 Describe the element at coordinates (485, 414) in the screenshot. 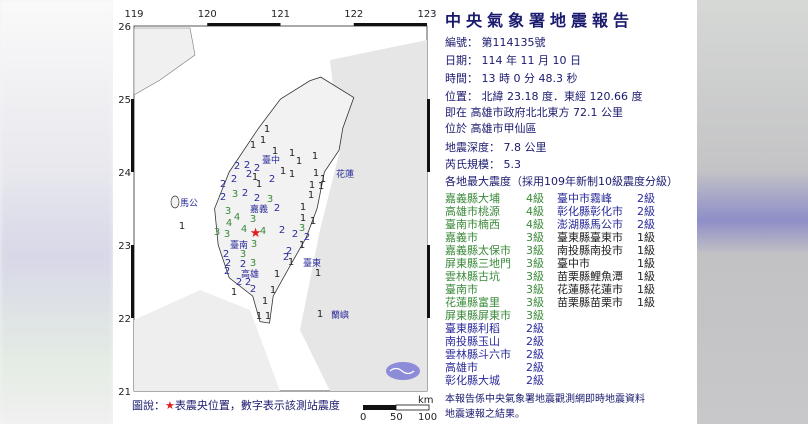

I see `footer-line-2: 地震速報之結果。` at that location.